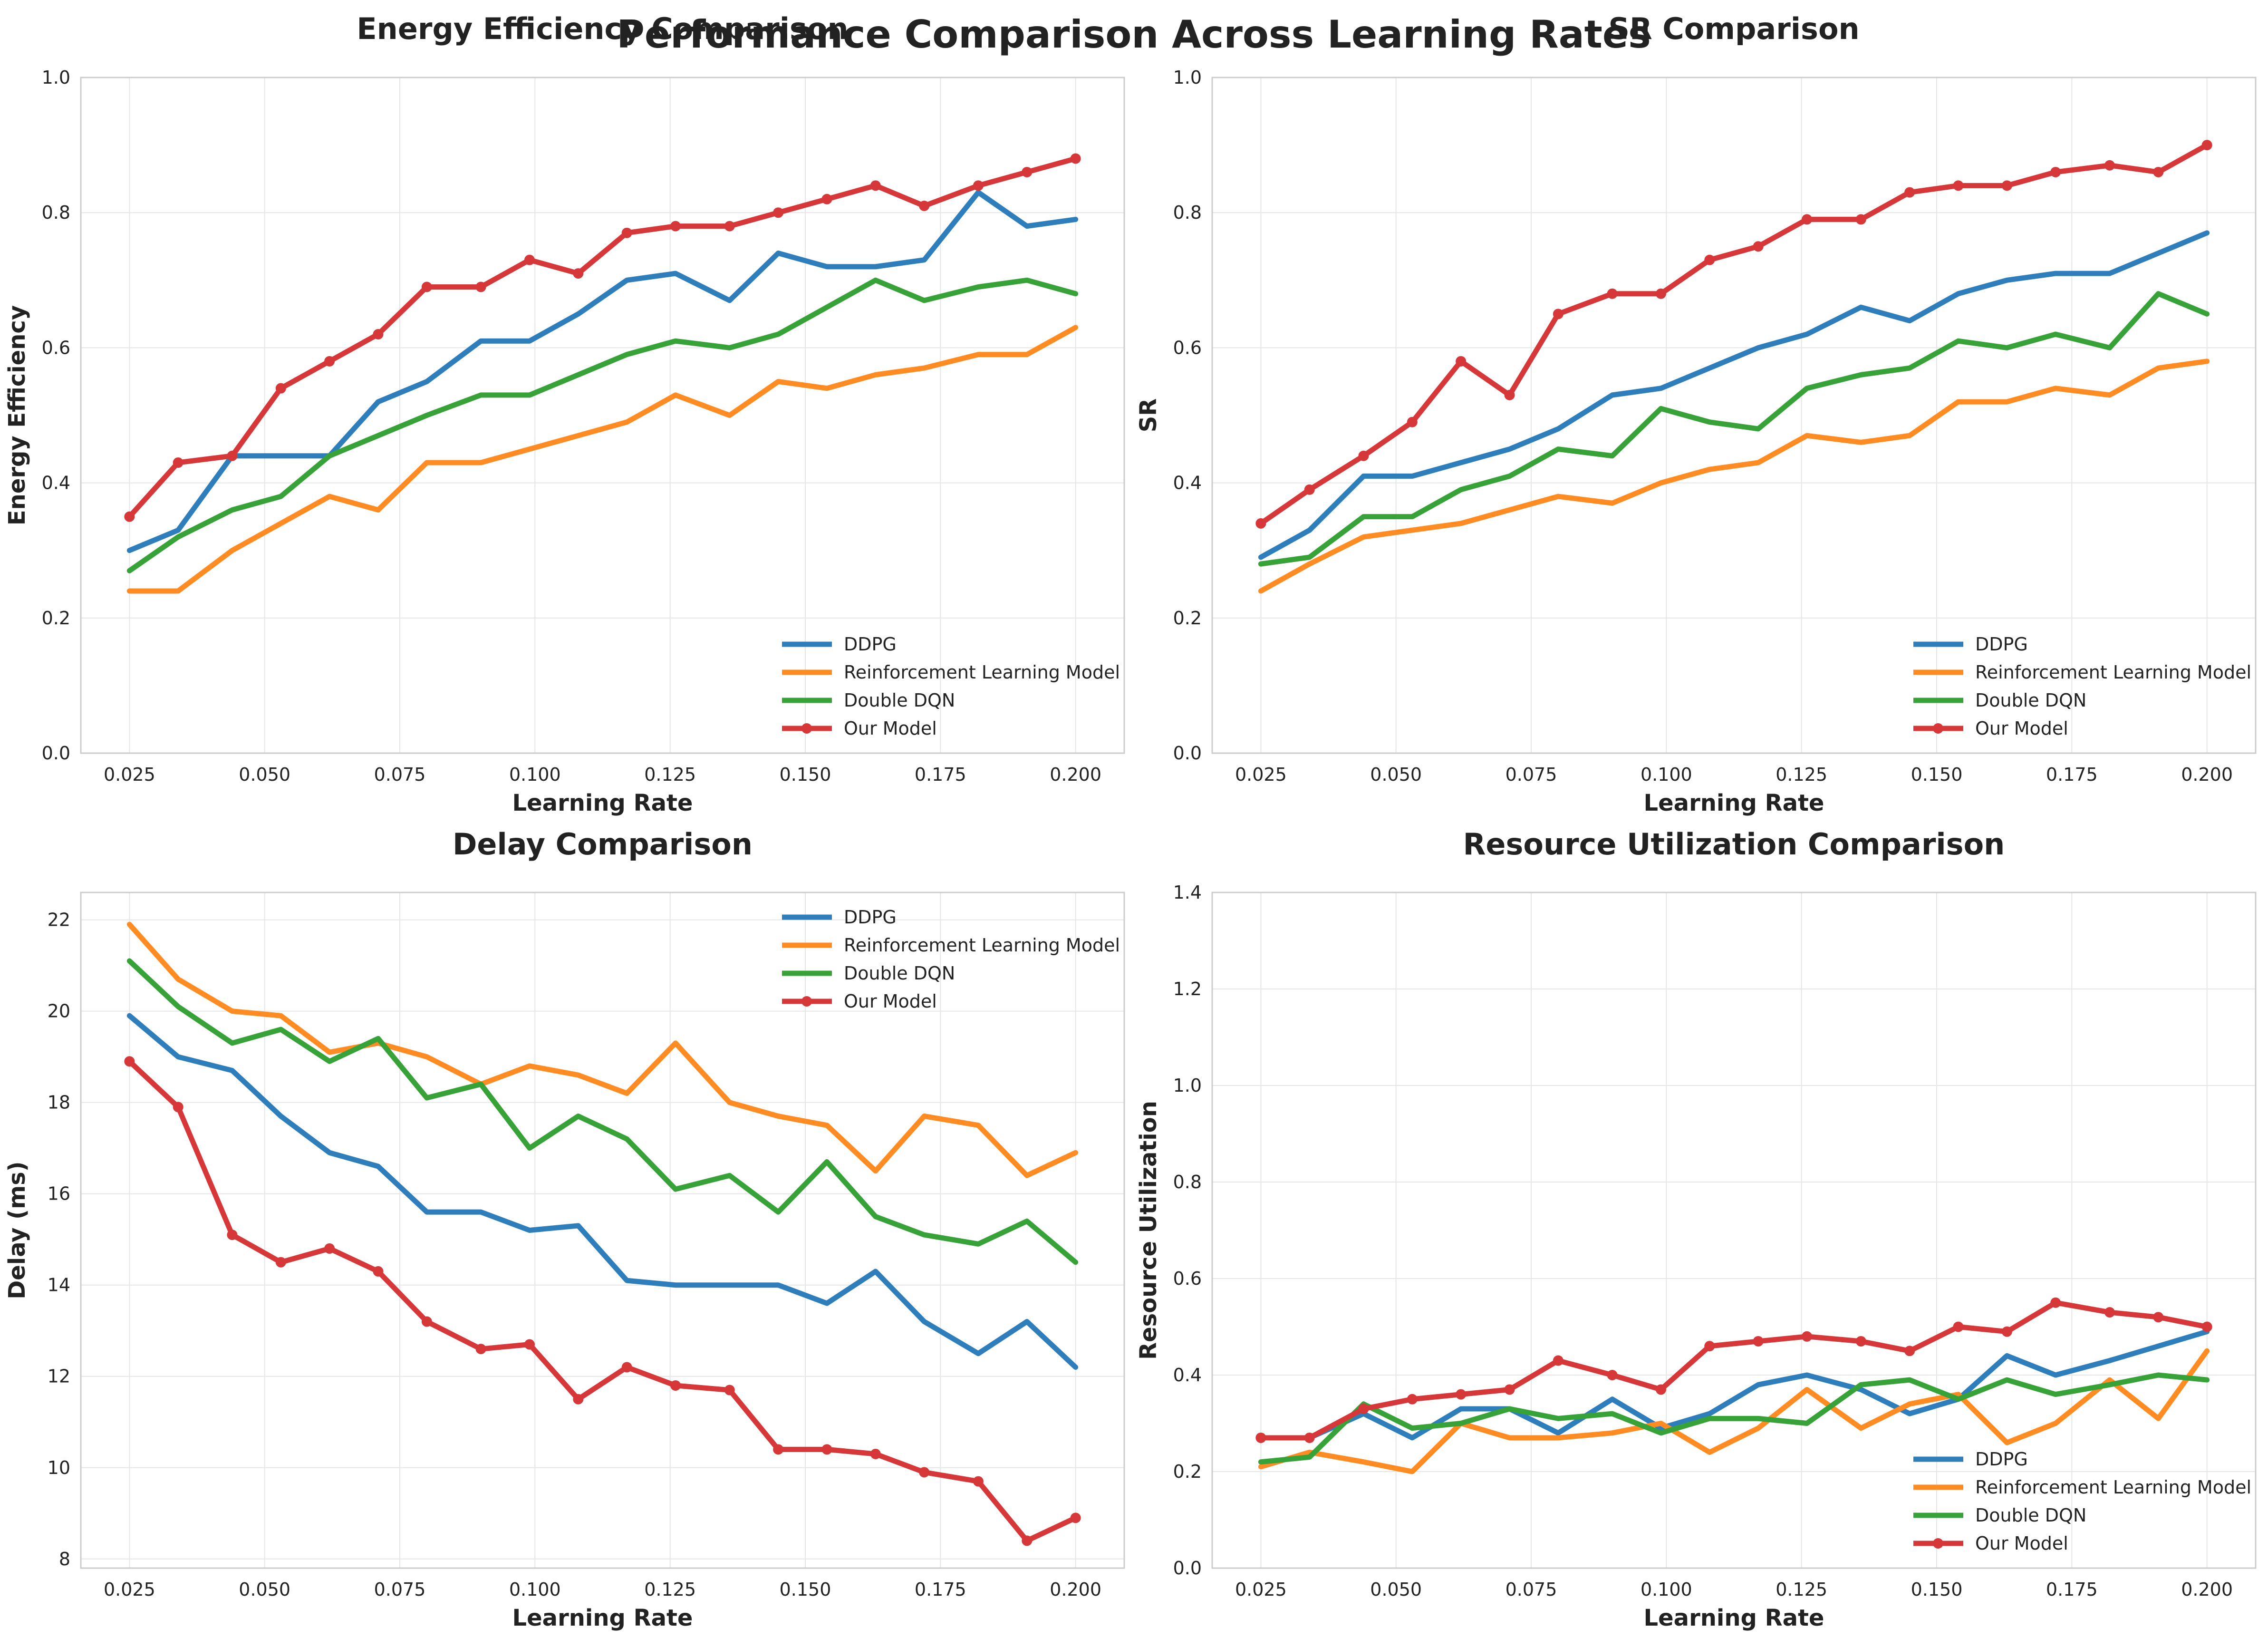 The width and height of the screenshot is (2268, 1638). Describe the element at coordinates (17, 1230) in the screenshot. I see `y-axis-label: Delay (ms)` at that location.